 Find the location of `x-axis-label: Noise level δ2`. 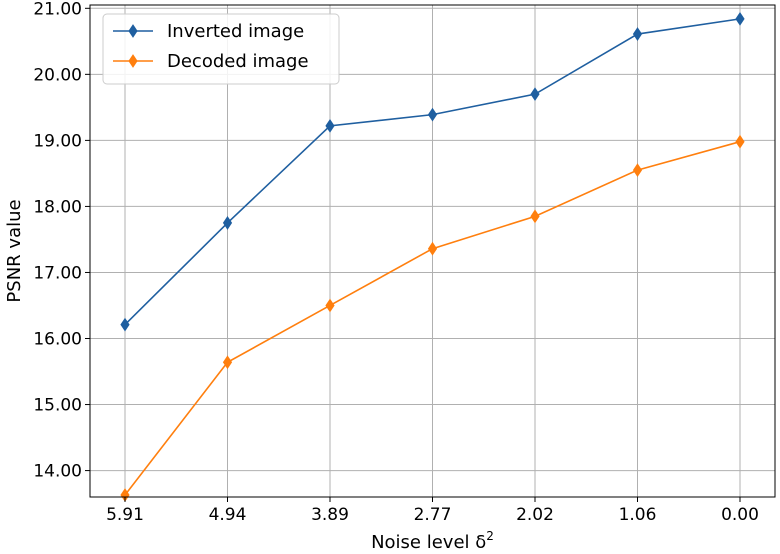

x-axis-label: Noise level δ2 is located at coordinates (432, 541).